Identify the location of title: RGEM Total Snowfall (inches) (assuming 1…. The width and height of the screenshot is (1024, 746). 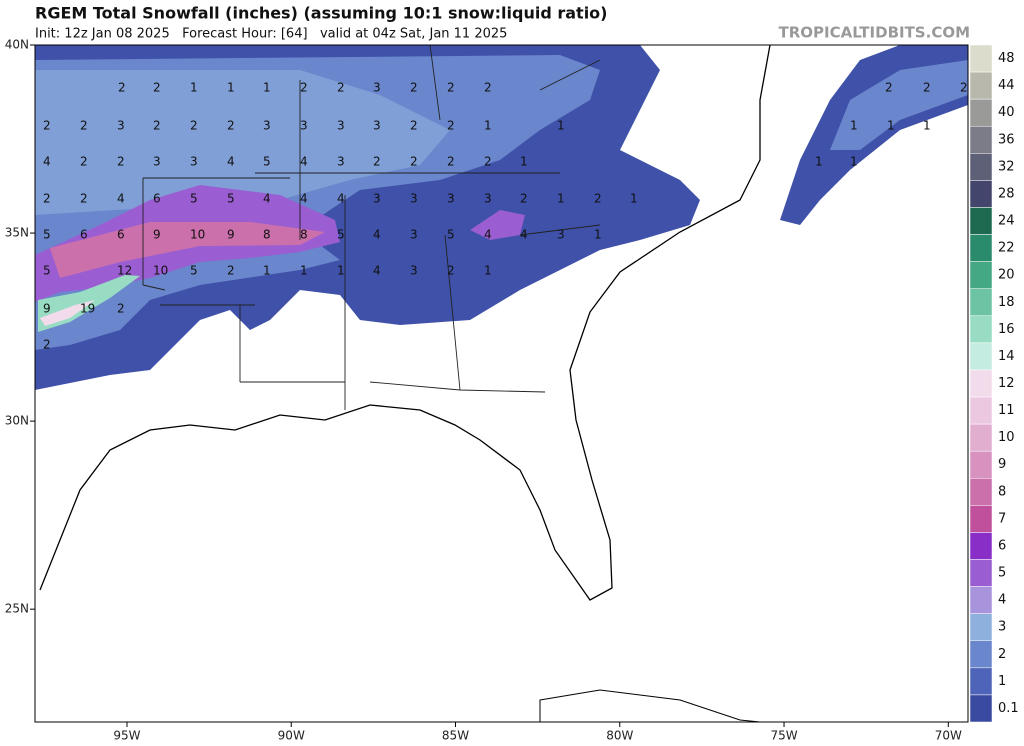
(321, 13).